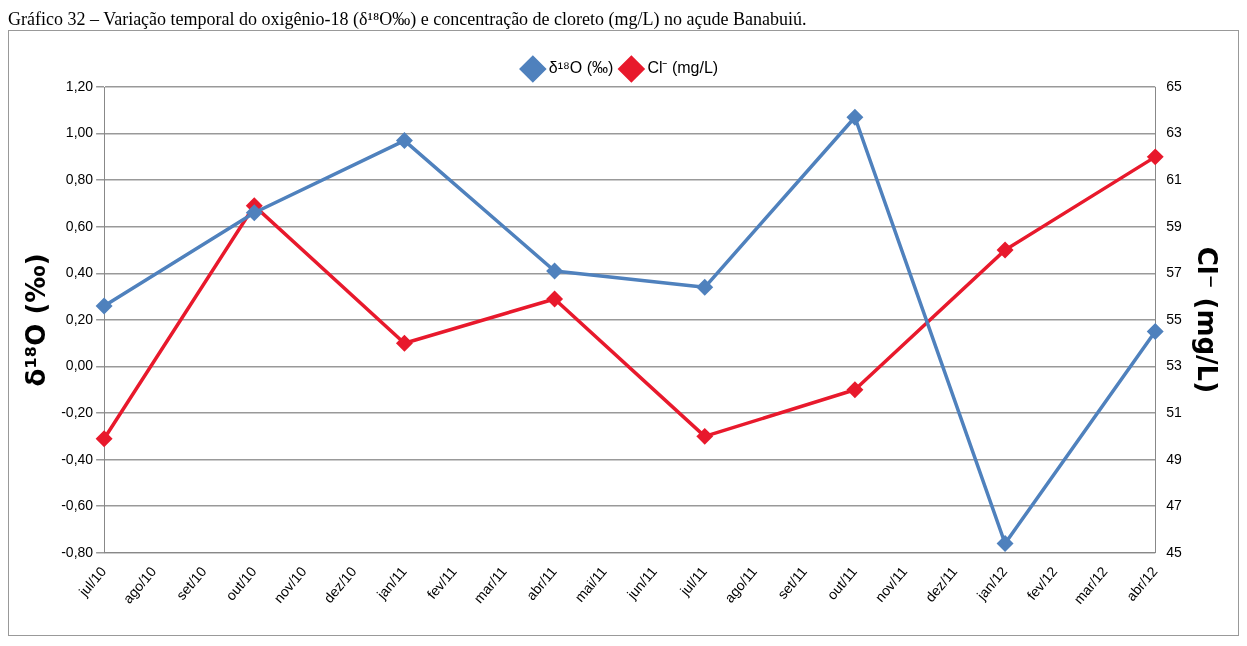  Describe the element at coordinates (77, 411) in the screenshot. I see `y-tick-label: -0,20` at that location.